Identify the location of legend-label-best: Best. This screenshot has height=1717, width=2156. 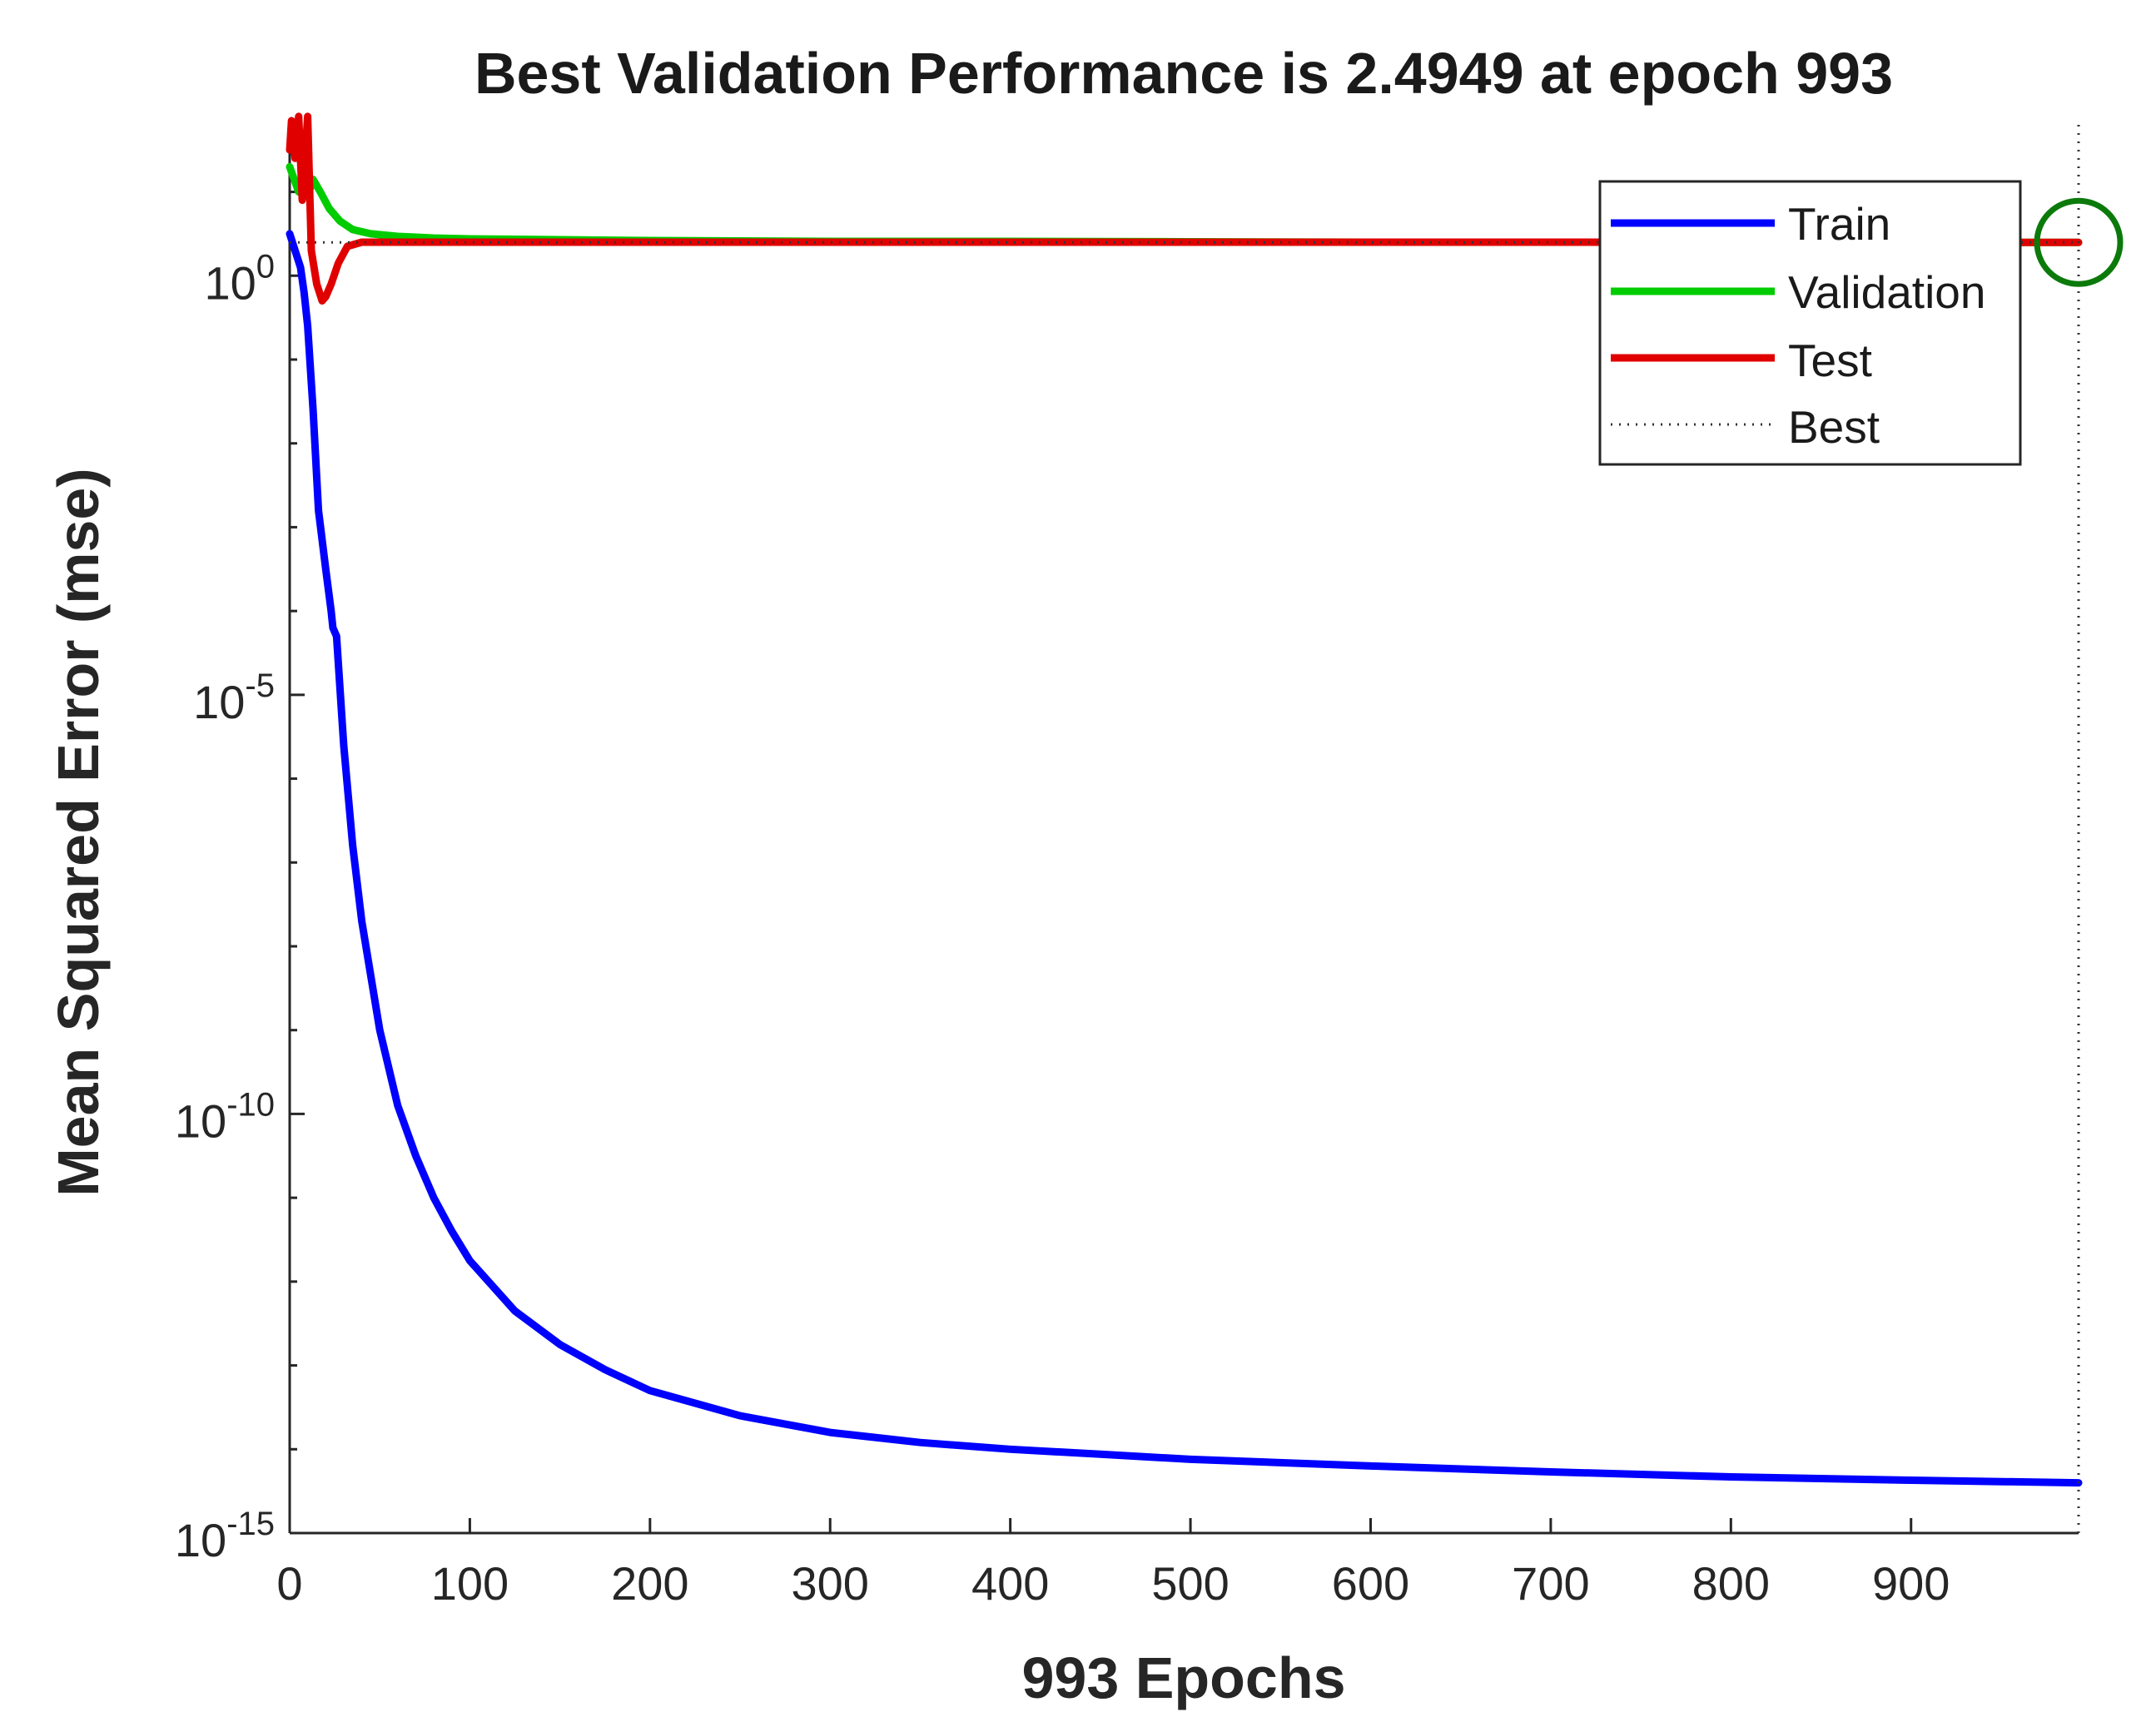
(1834, 427).